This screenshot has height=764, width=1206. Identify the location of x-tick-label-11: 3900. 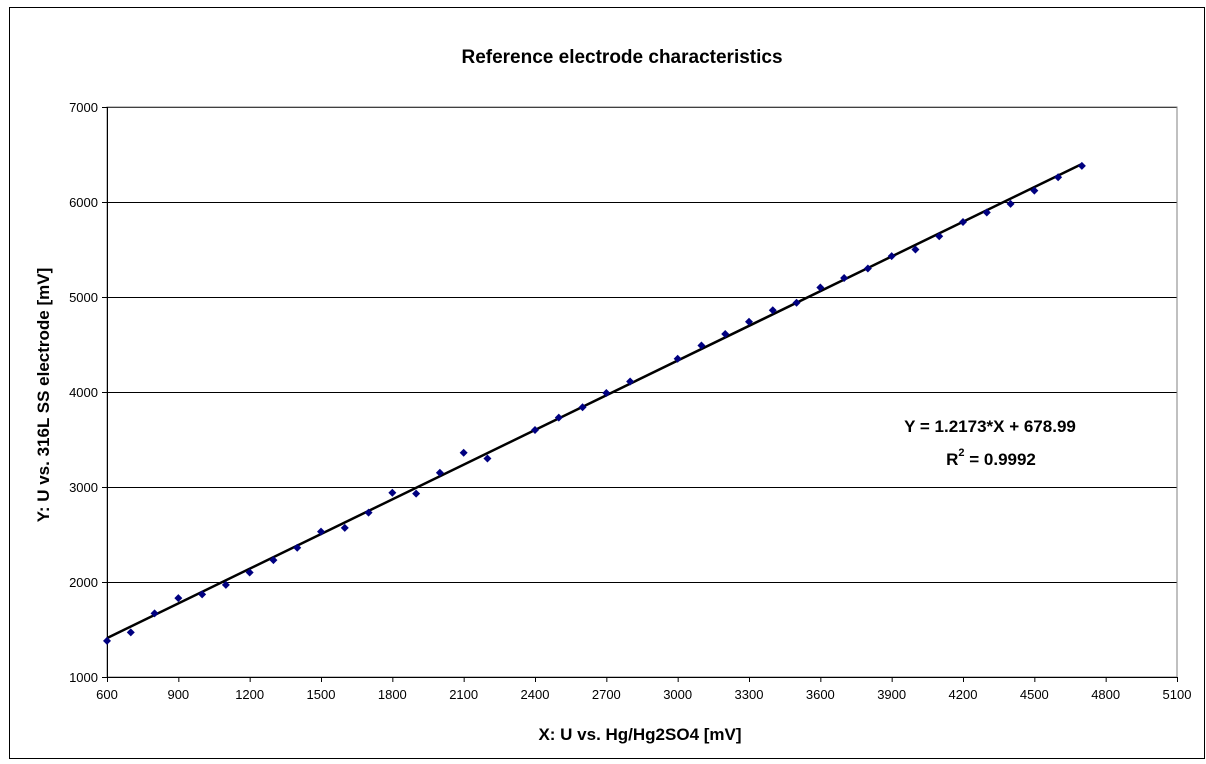
(891, 694).